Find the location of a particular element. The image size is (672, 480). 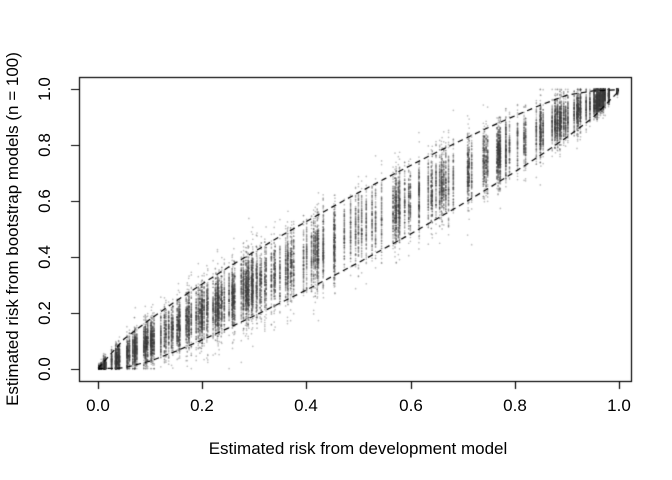

y-tick-label: 0.8 is located at coordinates (44, 145).